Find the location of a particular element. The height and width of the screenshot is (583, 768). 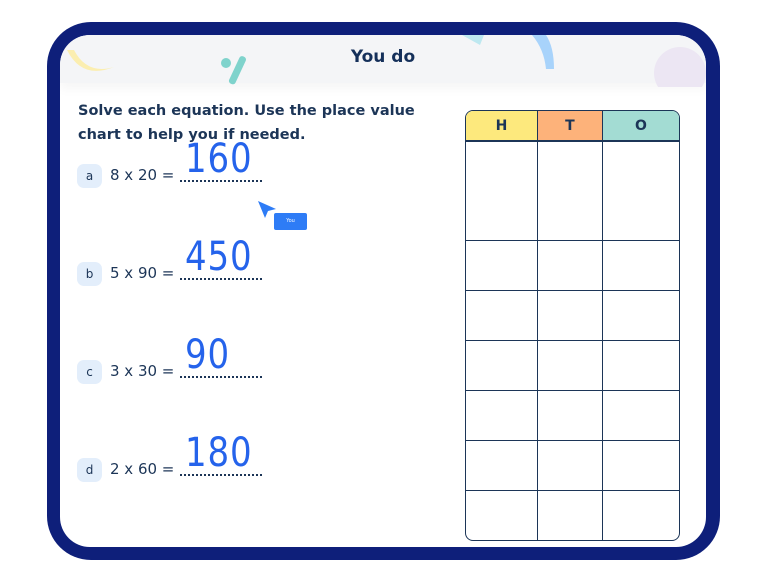

question-label: c is located at coordinates (89, 372).